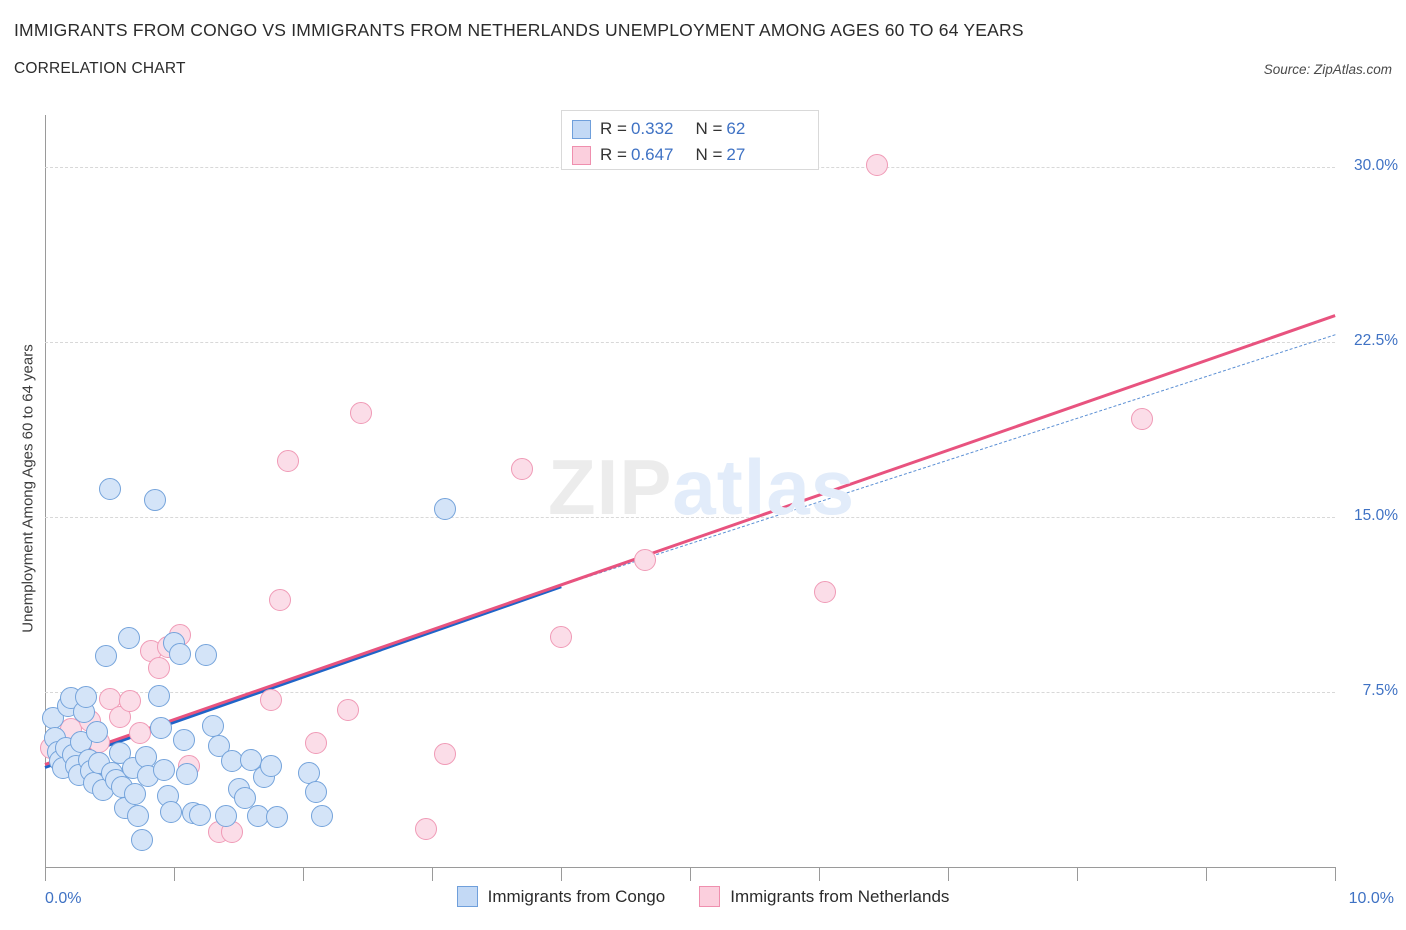  I want to click on congo-r-label: R =, so click(613, 128).